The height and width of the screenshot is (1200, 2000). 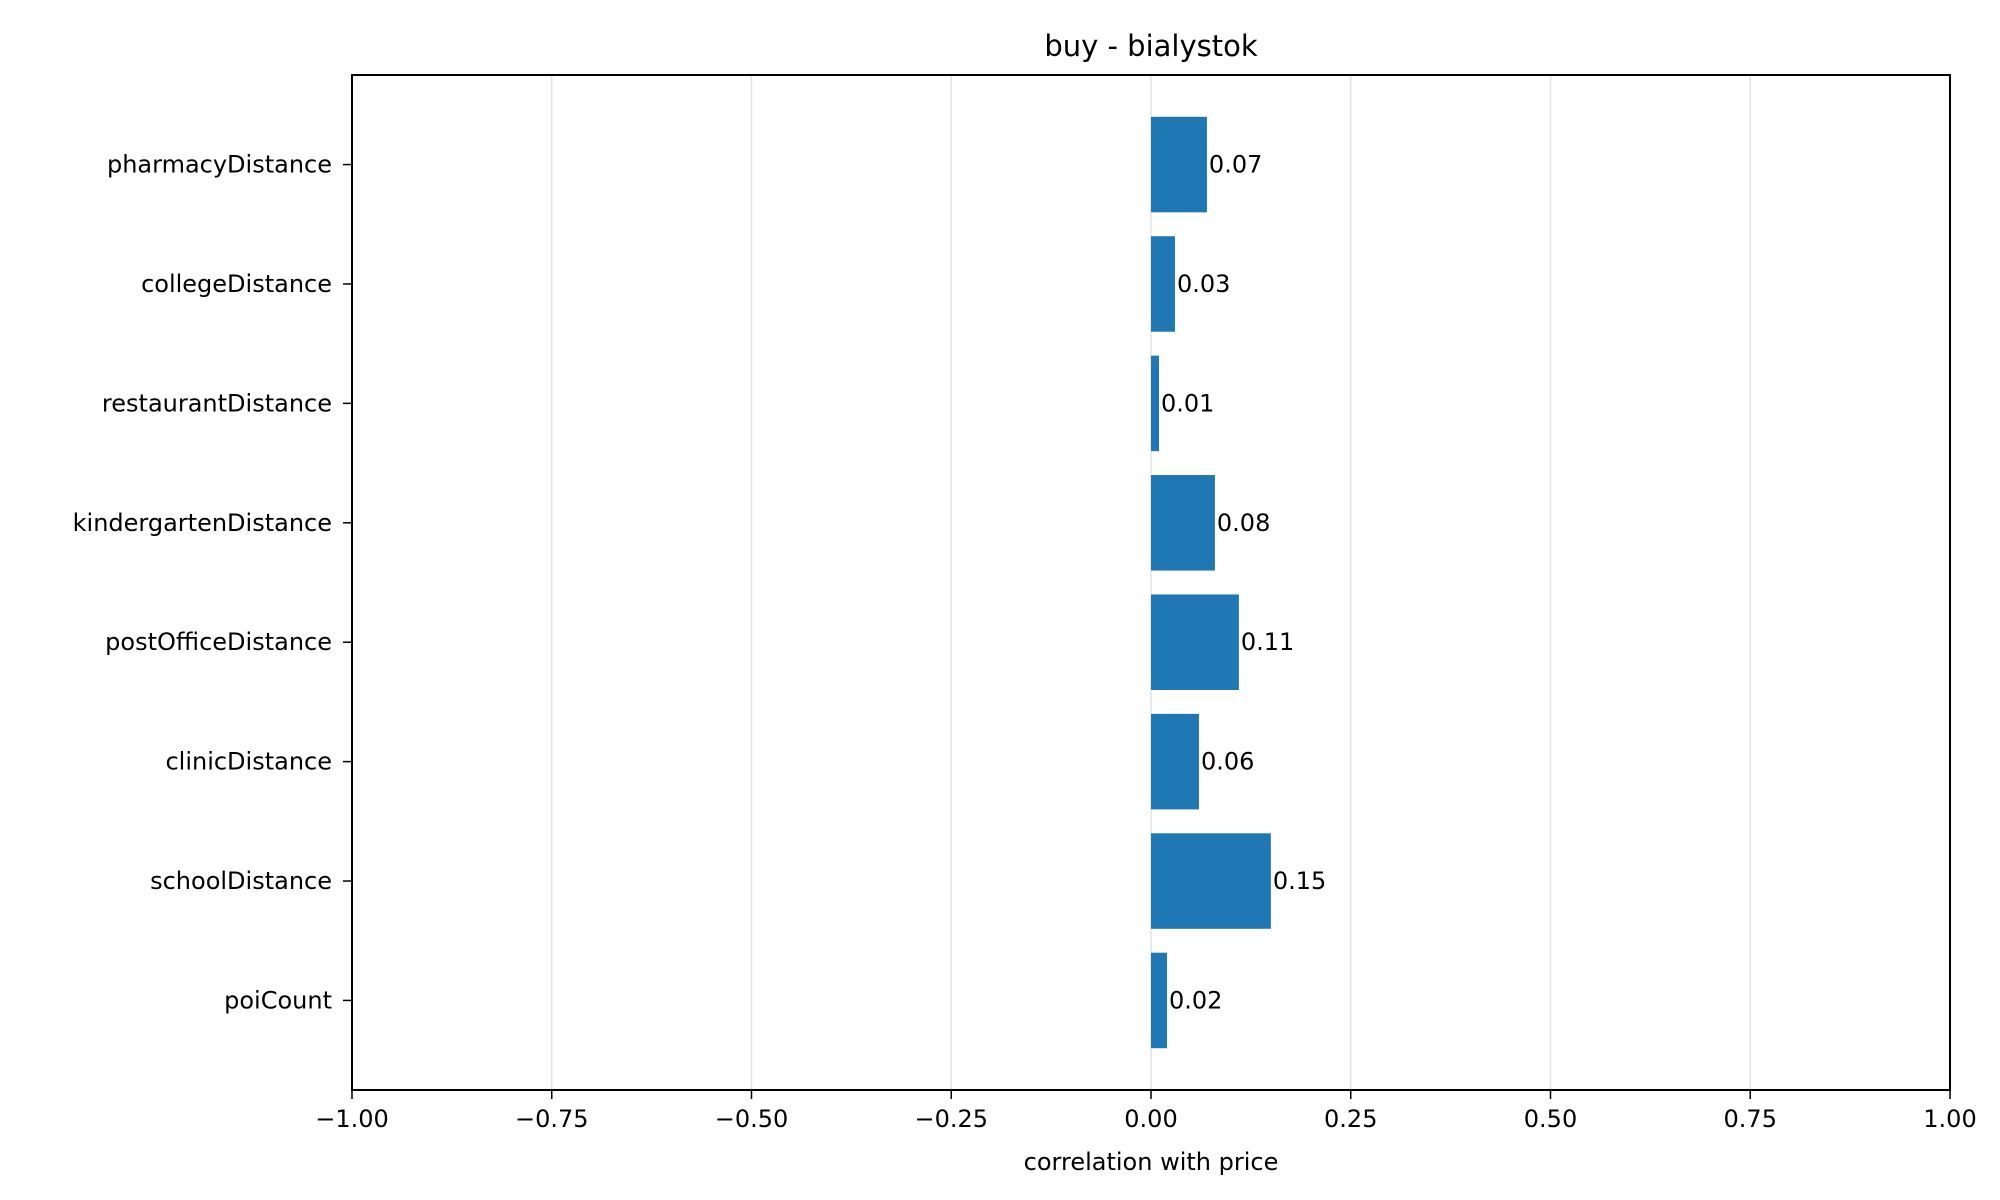 What do you see at coordinates (248, 762) in the screenshot?
I see `y-tick-label: clinicDistance` at bounding box center [248, 762].